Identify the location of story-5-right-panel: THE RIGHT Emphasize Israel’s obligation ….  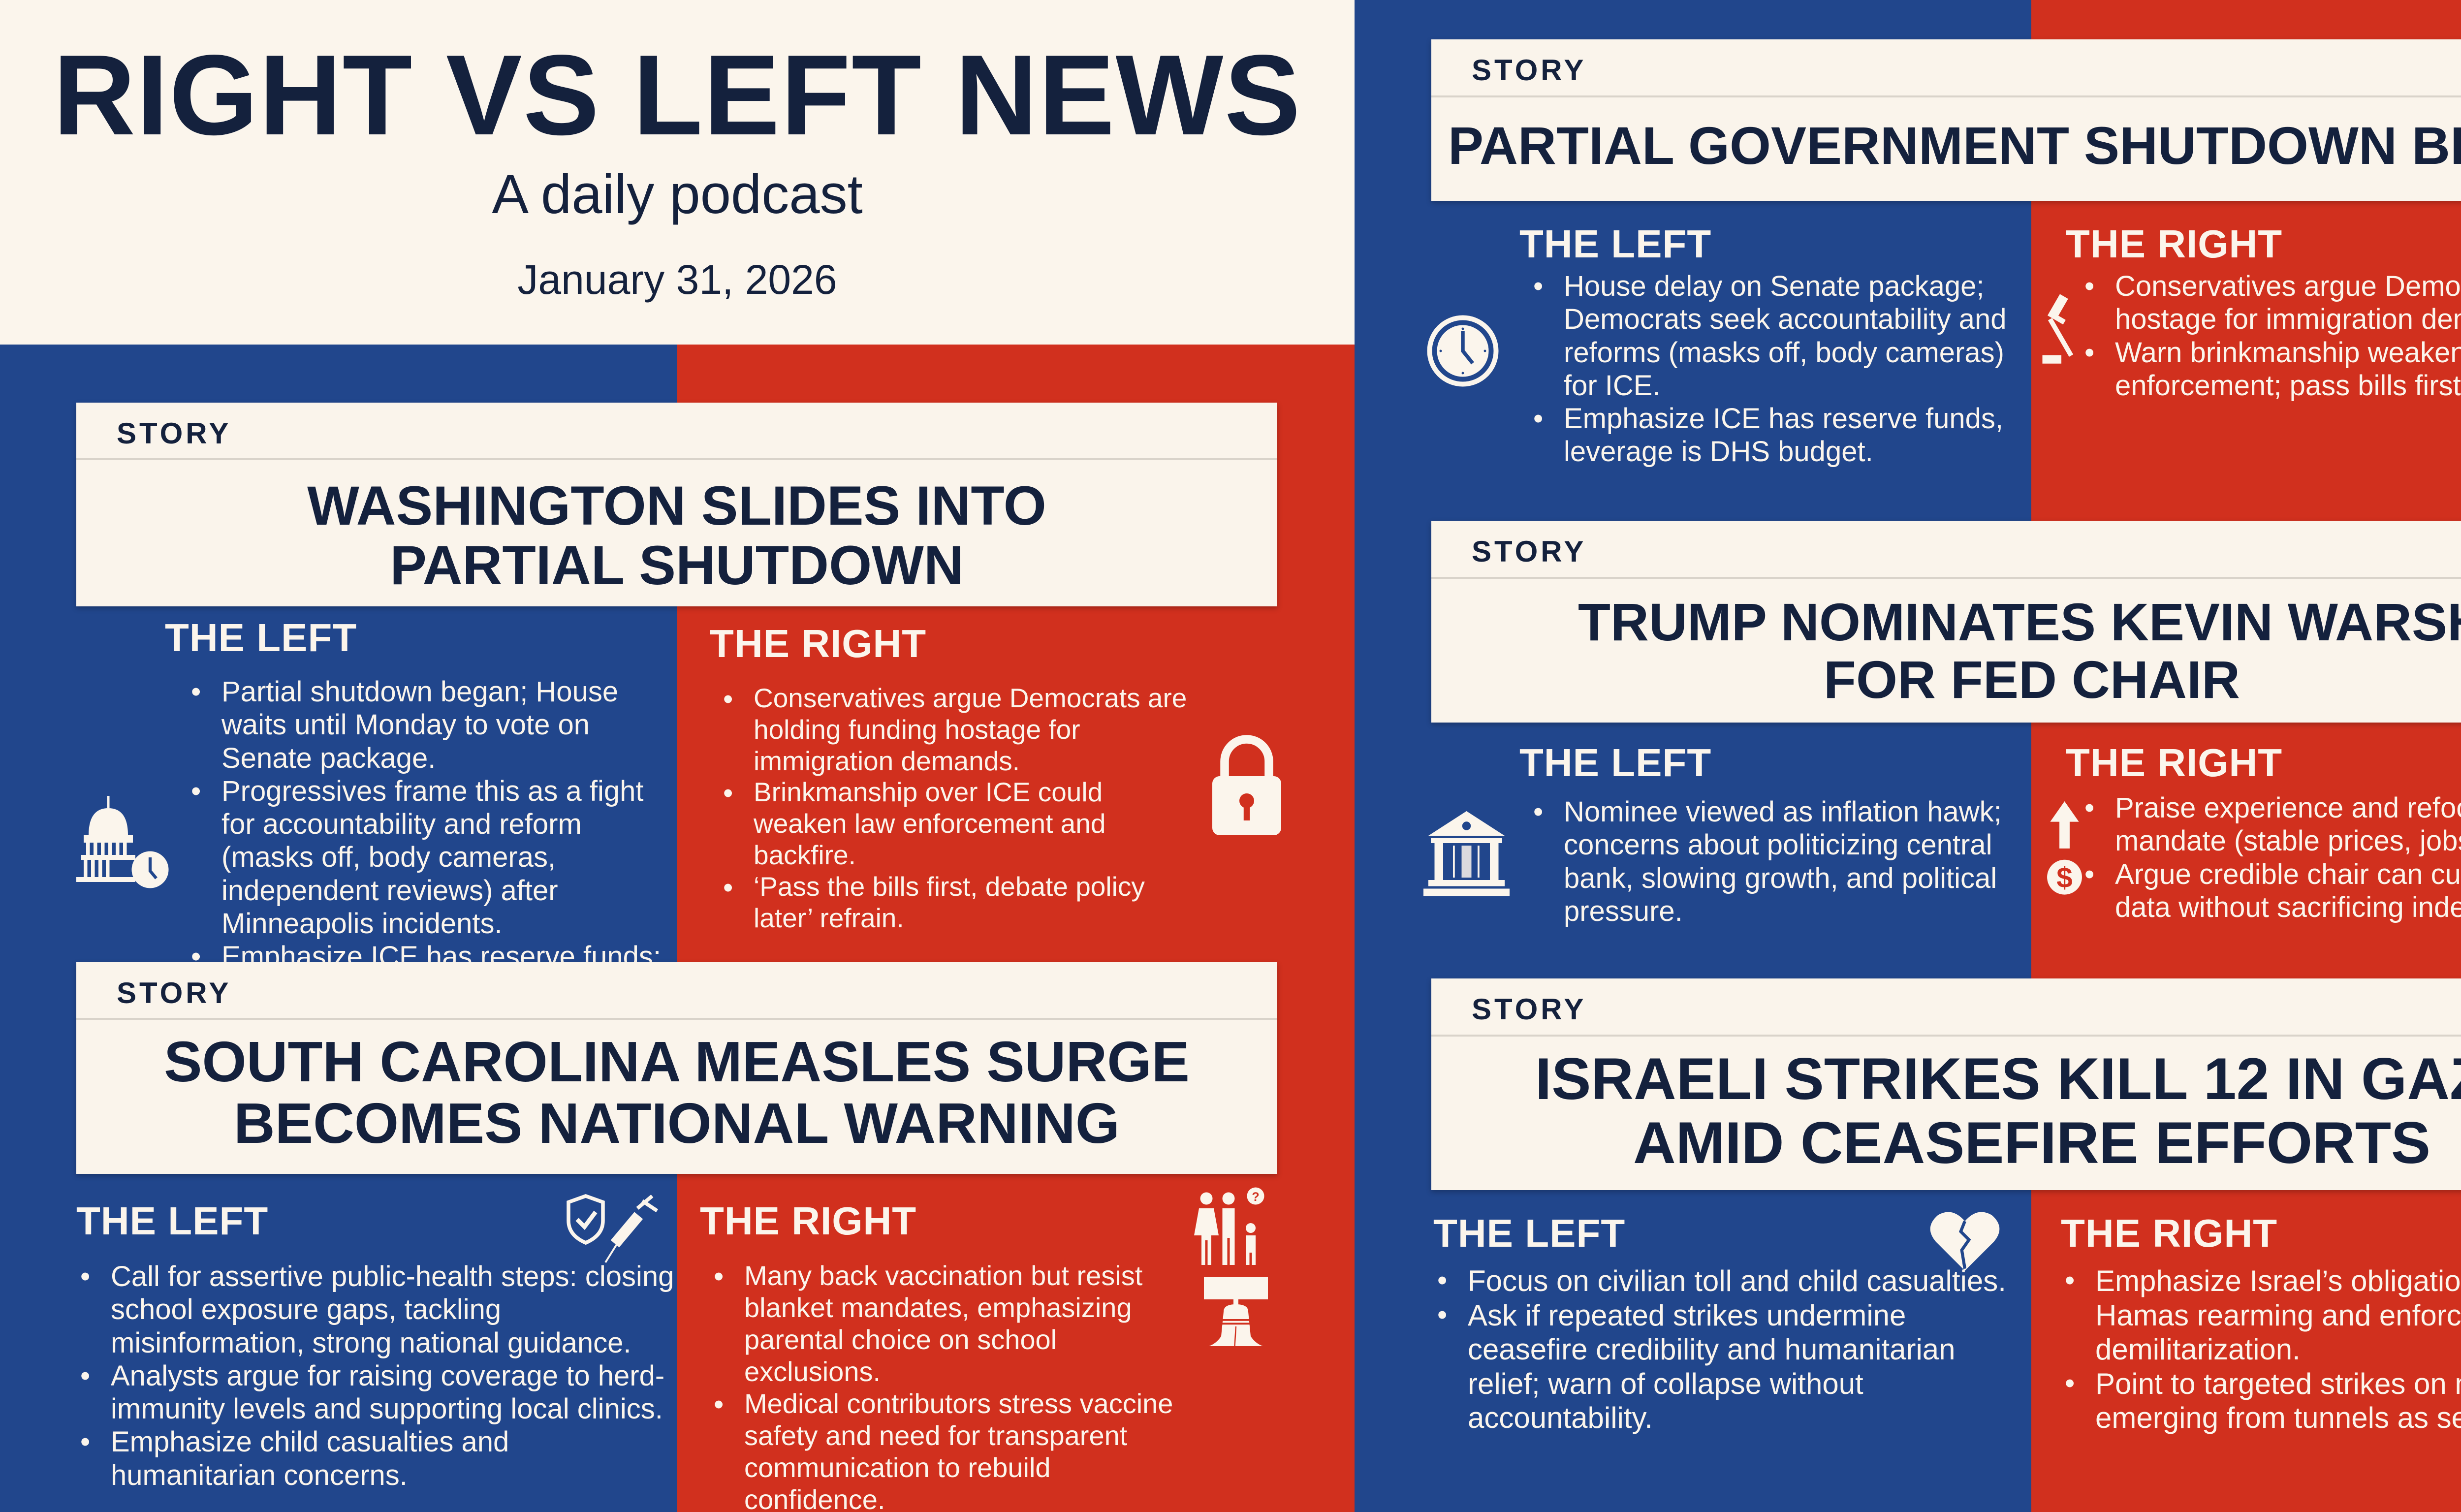
(2246, 1351).